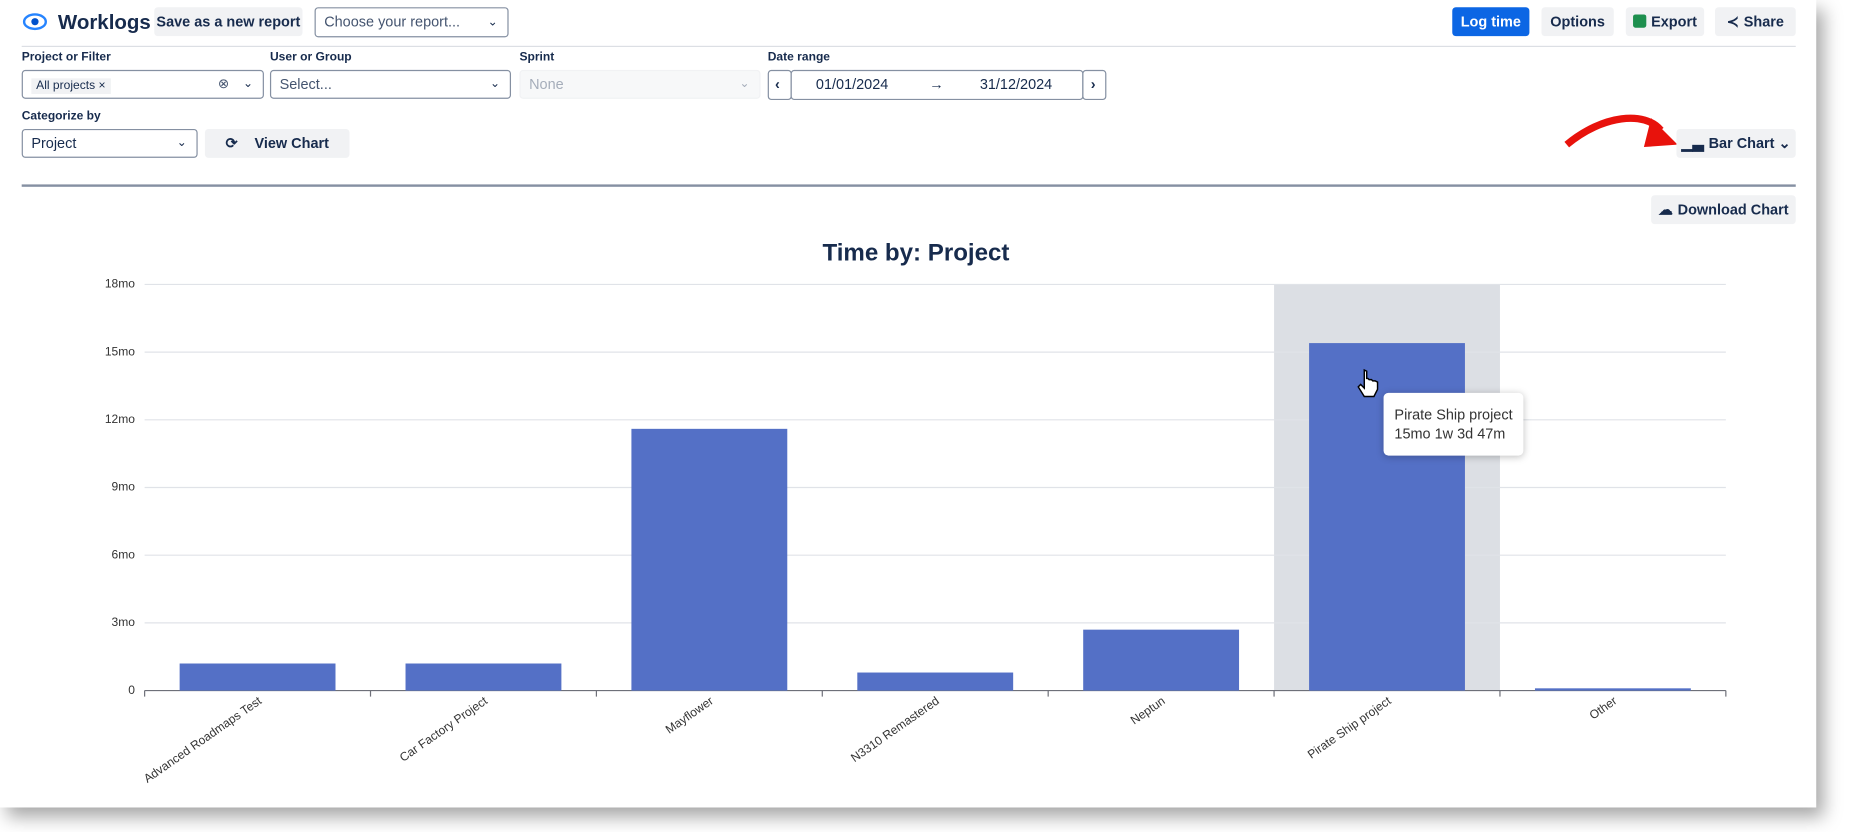  Describe the element at coordinates (1577, 22) in the screenshot. I see `options-button: Options` at that location.